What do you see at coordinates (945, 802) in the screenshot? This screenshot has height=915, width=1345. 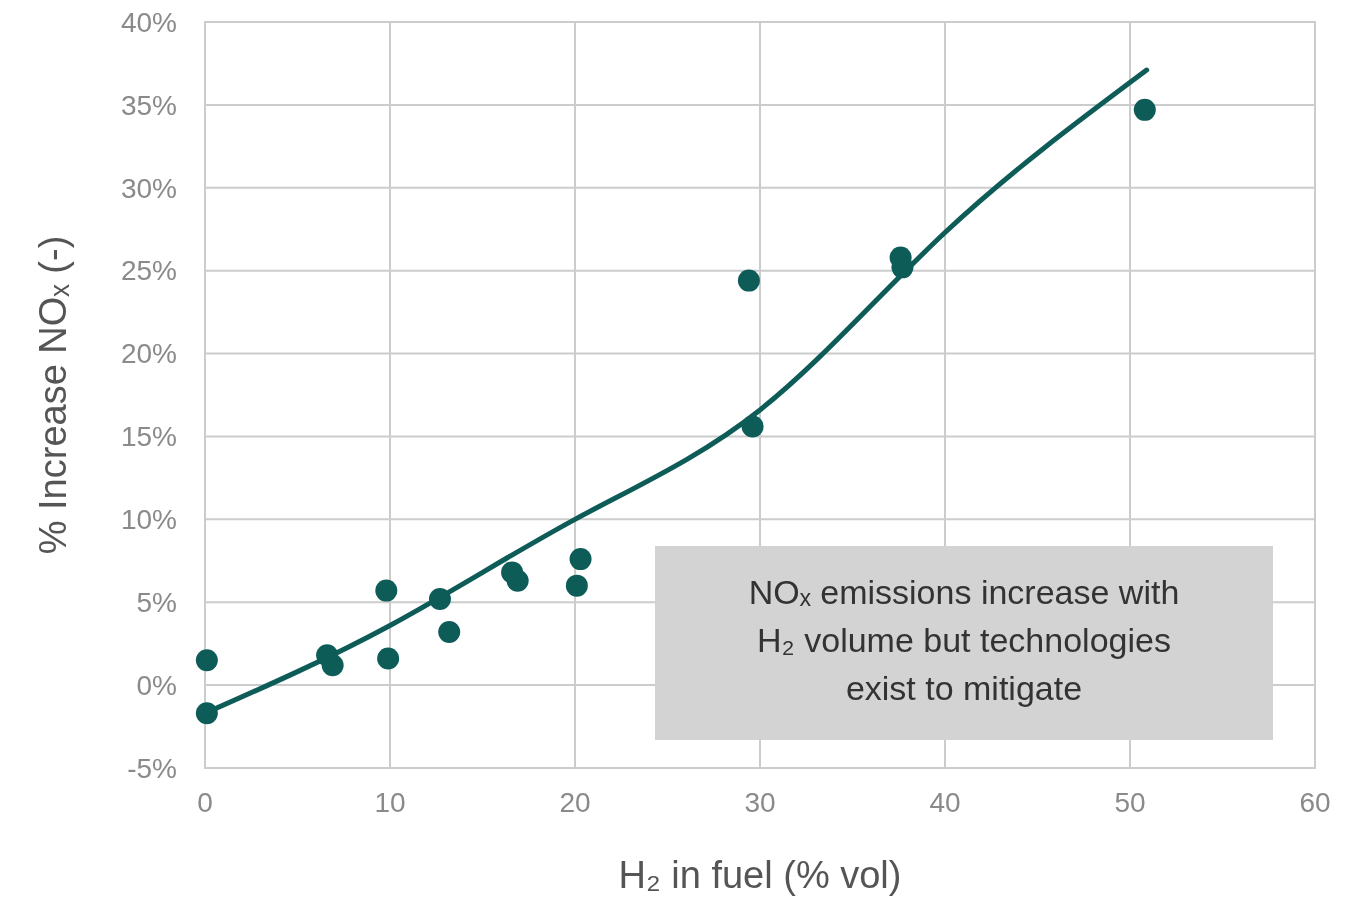 I see `x-tick-label: 40` at bounding box center [945, 802].